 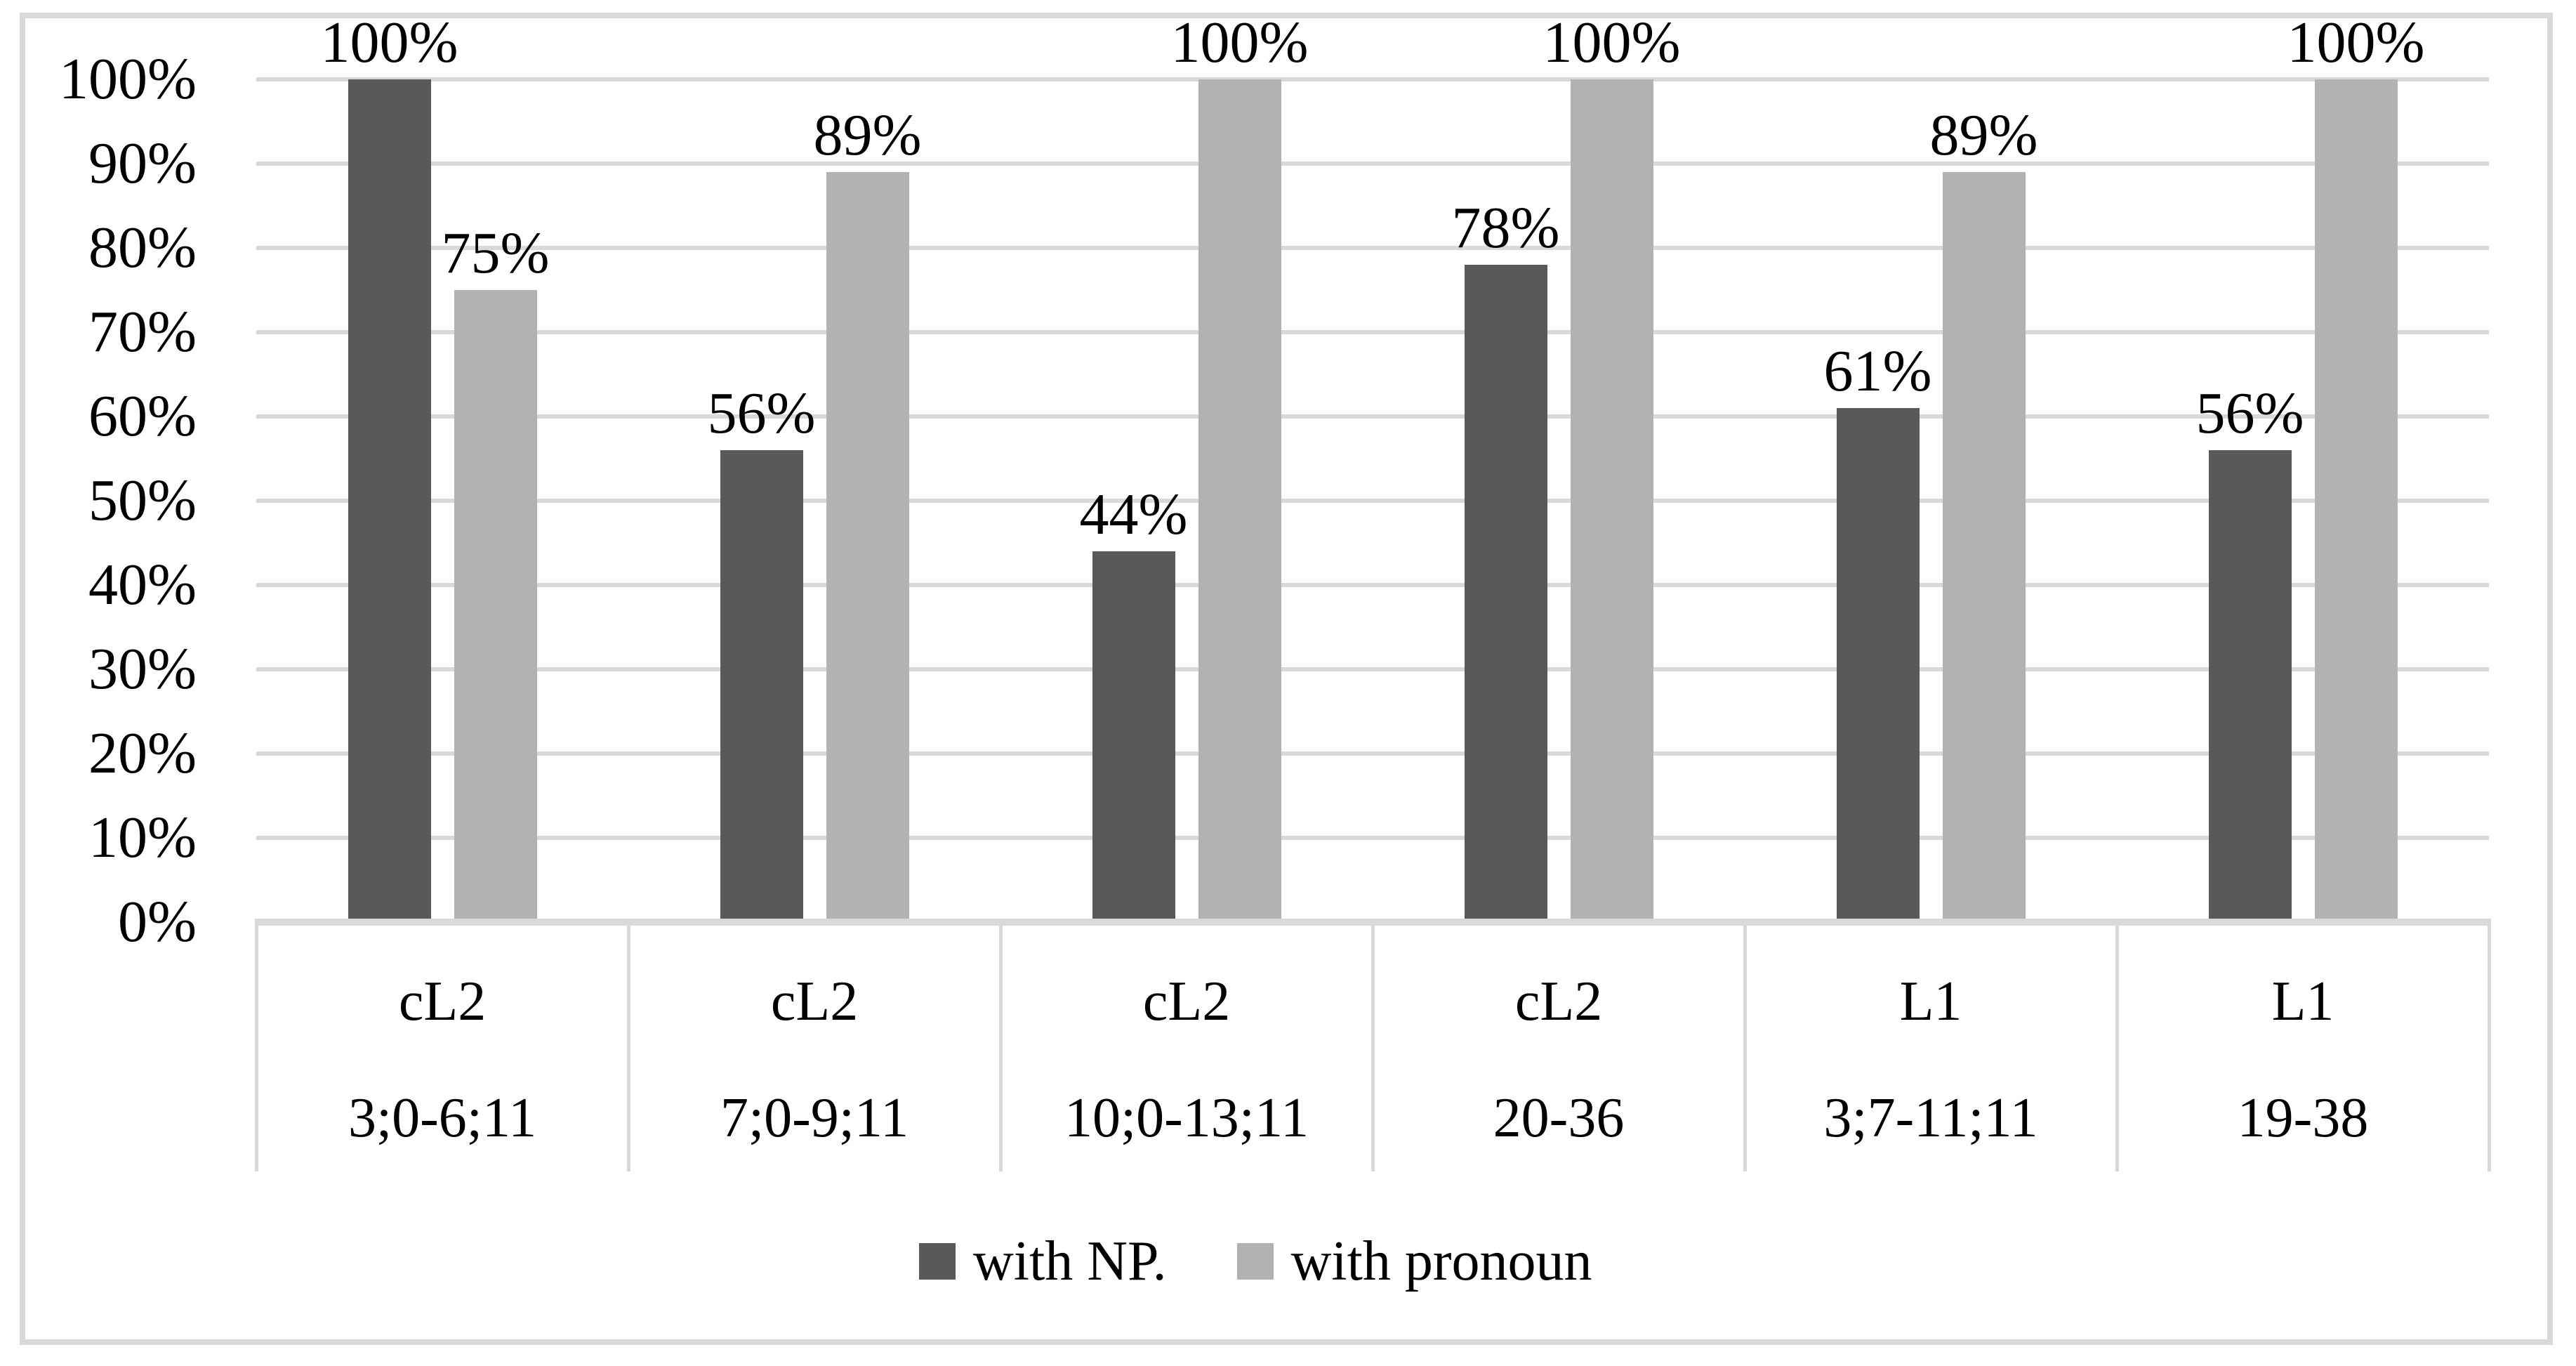 I want to click on y-axis-tick-label: 20%, so click(x=142, y=754).